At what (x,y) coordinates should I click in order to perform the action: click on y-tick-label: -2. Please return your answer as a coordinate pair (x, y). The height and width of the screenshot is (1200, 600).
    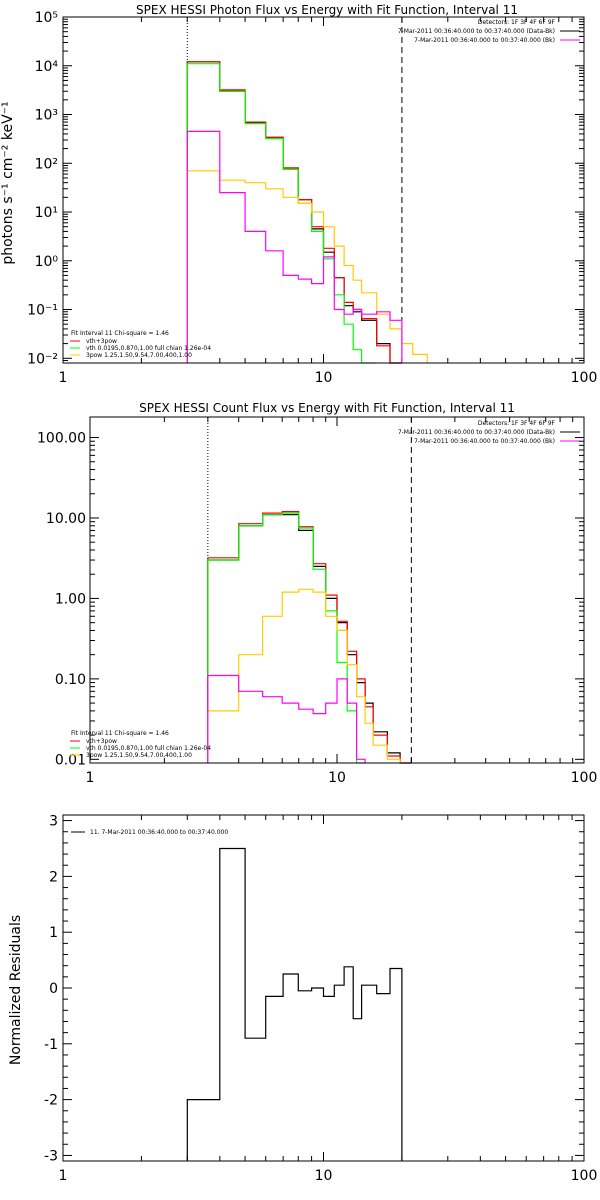
    Looking at the image, I should click on (51, 1101).